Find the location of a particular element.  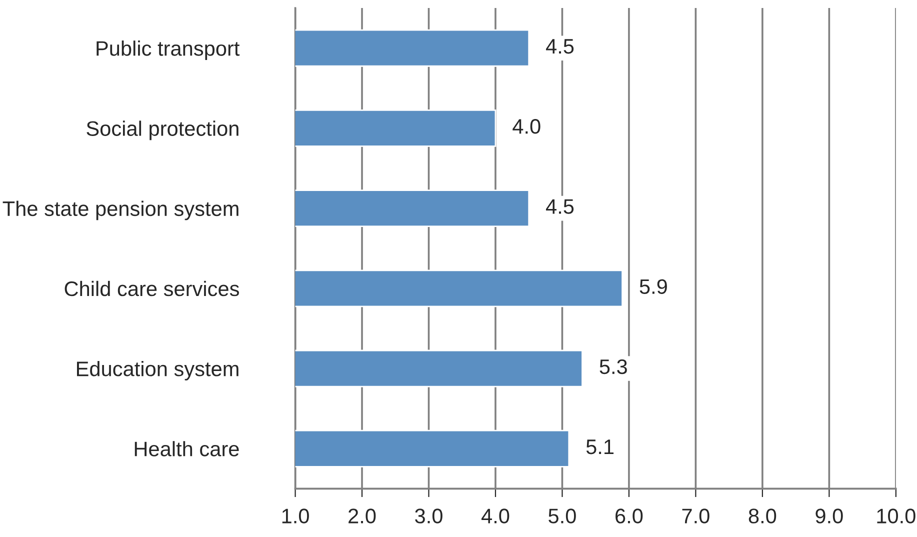

y-tick-label: Child care services is located at coordinates (151, 288).